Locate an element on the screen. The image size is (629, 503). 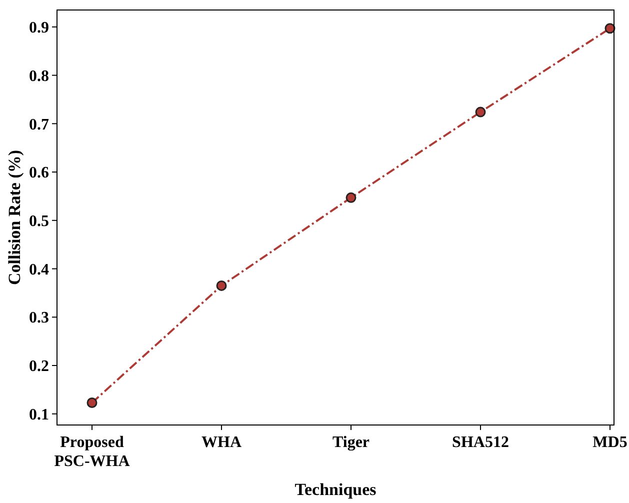
y-tick-label: 0.1 is located at coordinates (39, 415).